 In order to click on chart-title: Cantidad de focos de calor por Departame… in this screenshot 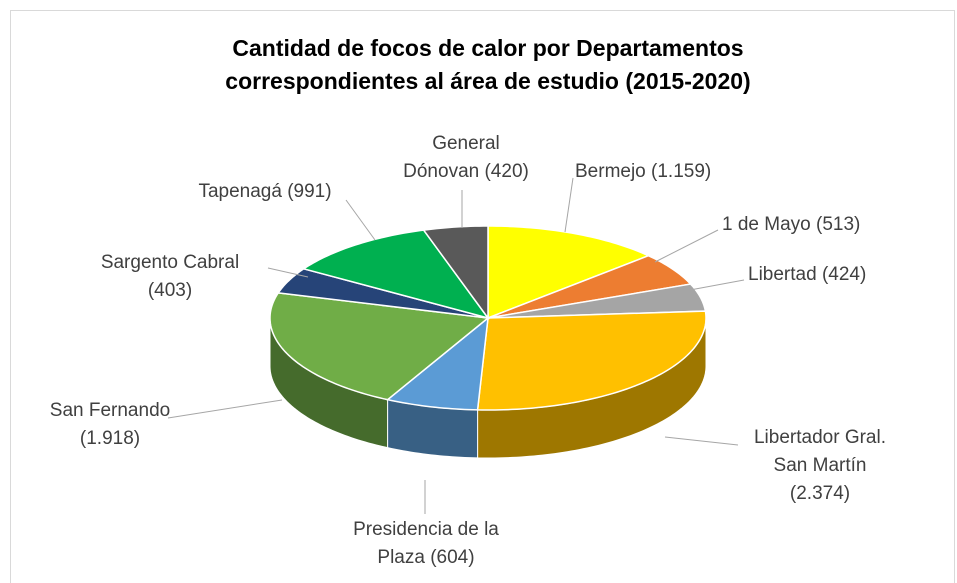, I will do `click(488, 64)`.